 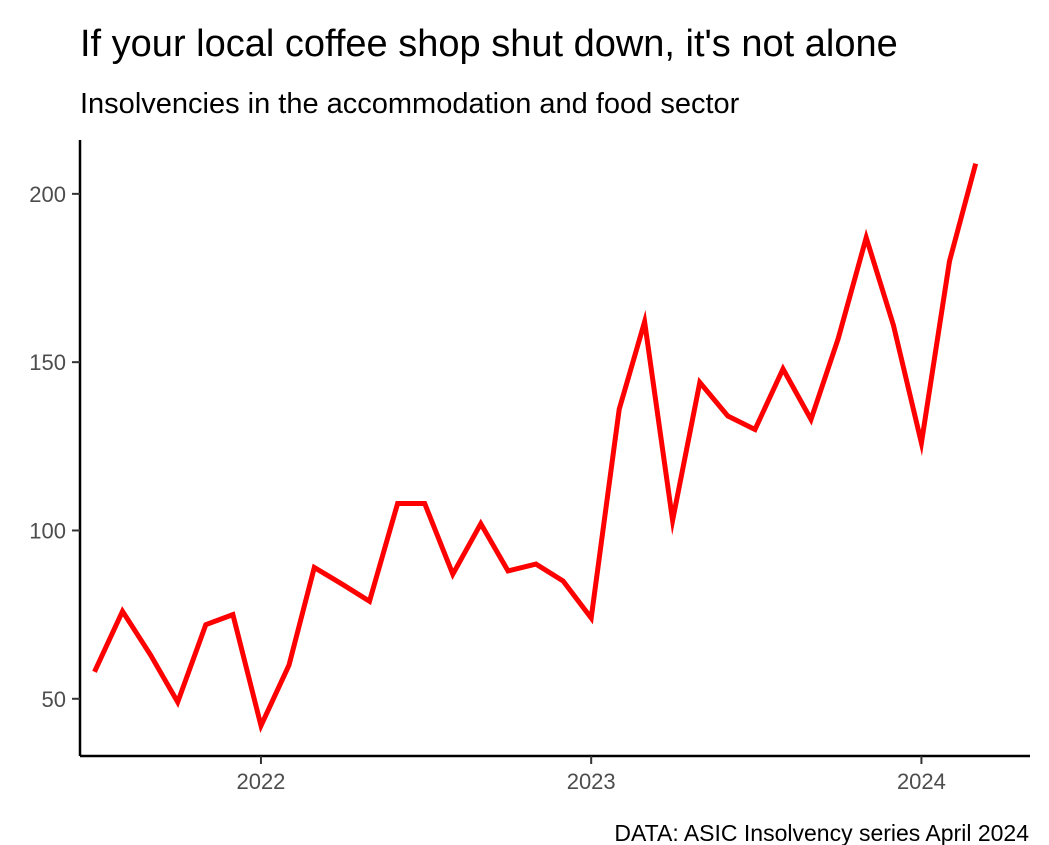 I want to click on y-tick-label: 200, so click(x=47, y=194).